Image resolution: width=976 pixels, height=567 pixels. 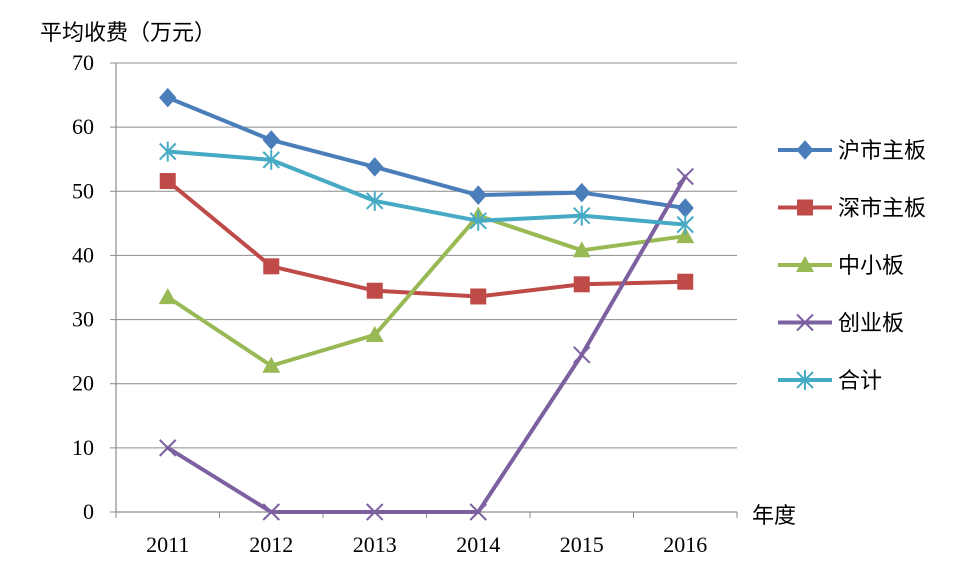 I want to click on y-tick-label: 20, so click(x=83, y=383).